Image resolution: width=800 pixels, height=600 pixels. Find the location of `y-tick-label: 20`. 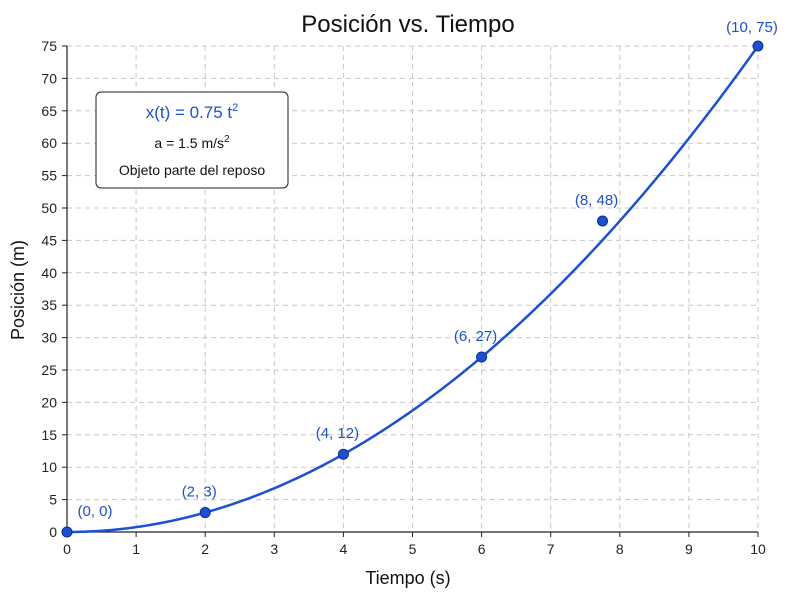

y-tick-label: 20 is located at coordinates (49, 402).